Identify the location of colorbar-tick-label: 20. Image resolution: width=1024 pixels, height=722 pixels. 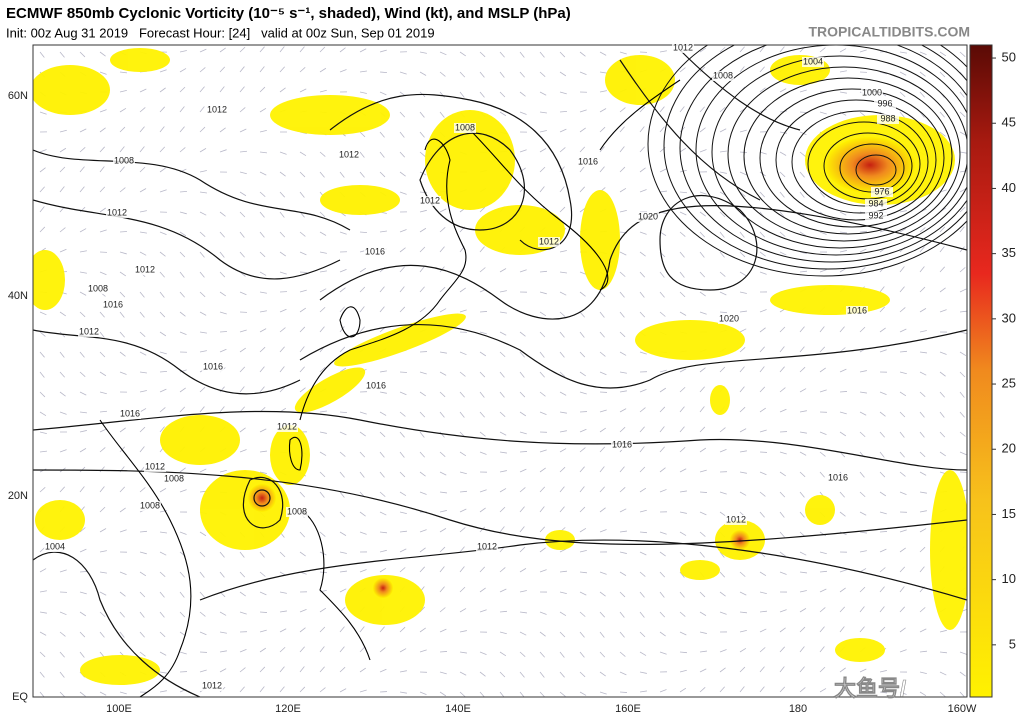
(1009, 448).